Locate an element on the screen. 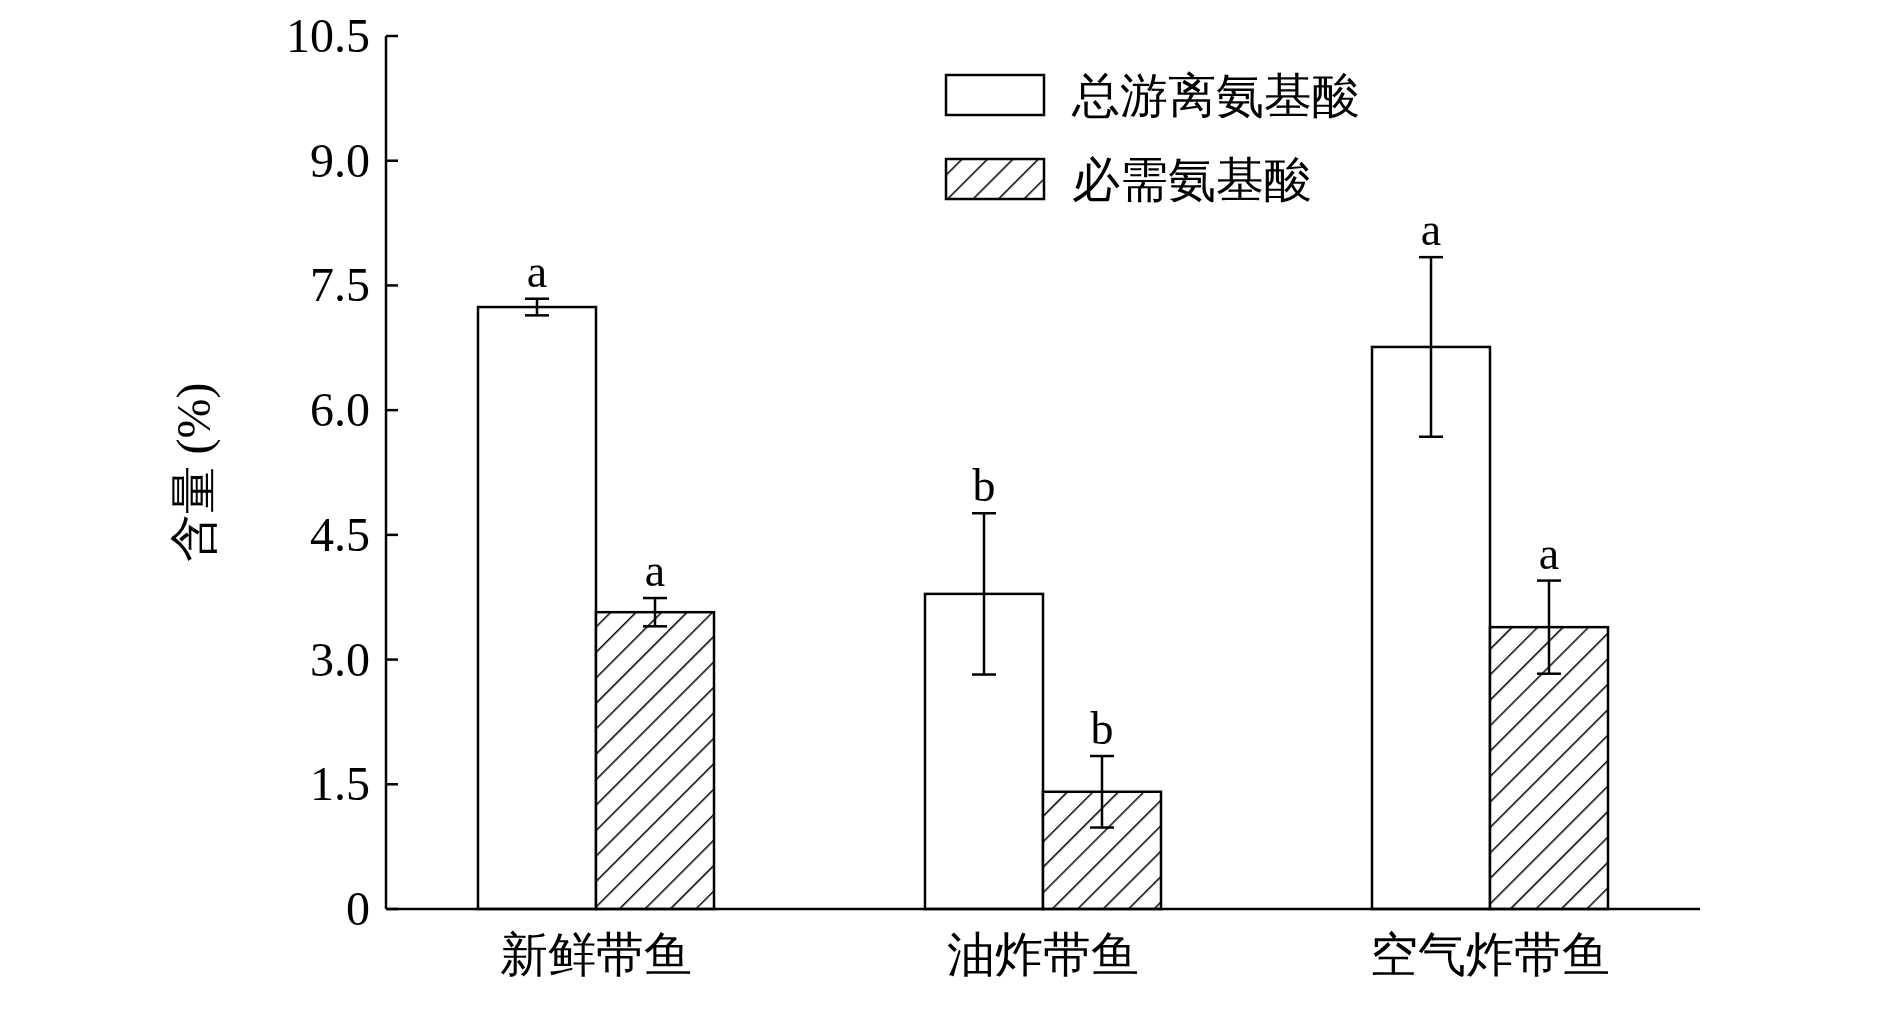 The height and width of the screenshot is (1013, 1890). x-tick-label: 新鲜带鱼 is located at coordinates (596, 954).